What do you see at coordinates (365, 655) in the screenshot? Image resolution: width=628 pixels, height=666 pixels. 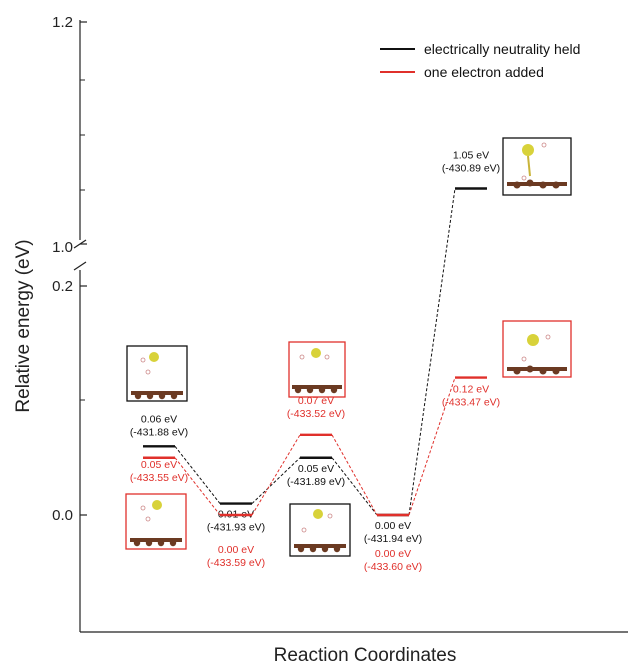 I see `x-axis-title: Reaction Coordinates` at bounding box center [365, 655].